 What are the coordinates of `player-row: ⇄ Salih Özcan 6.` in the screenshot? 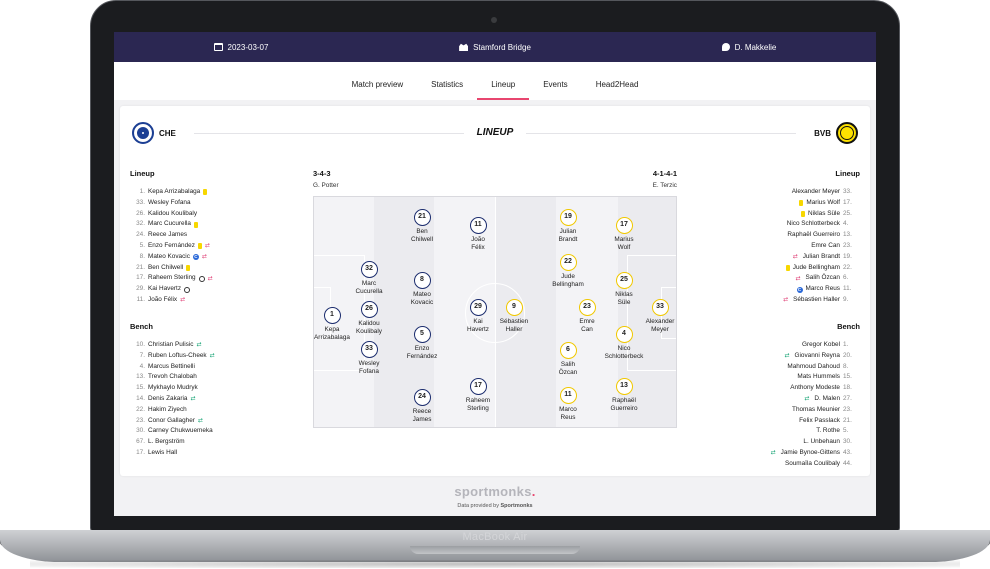 It's located at (818, 278).